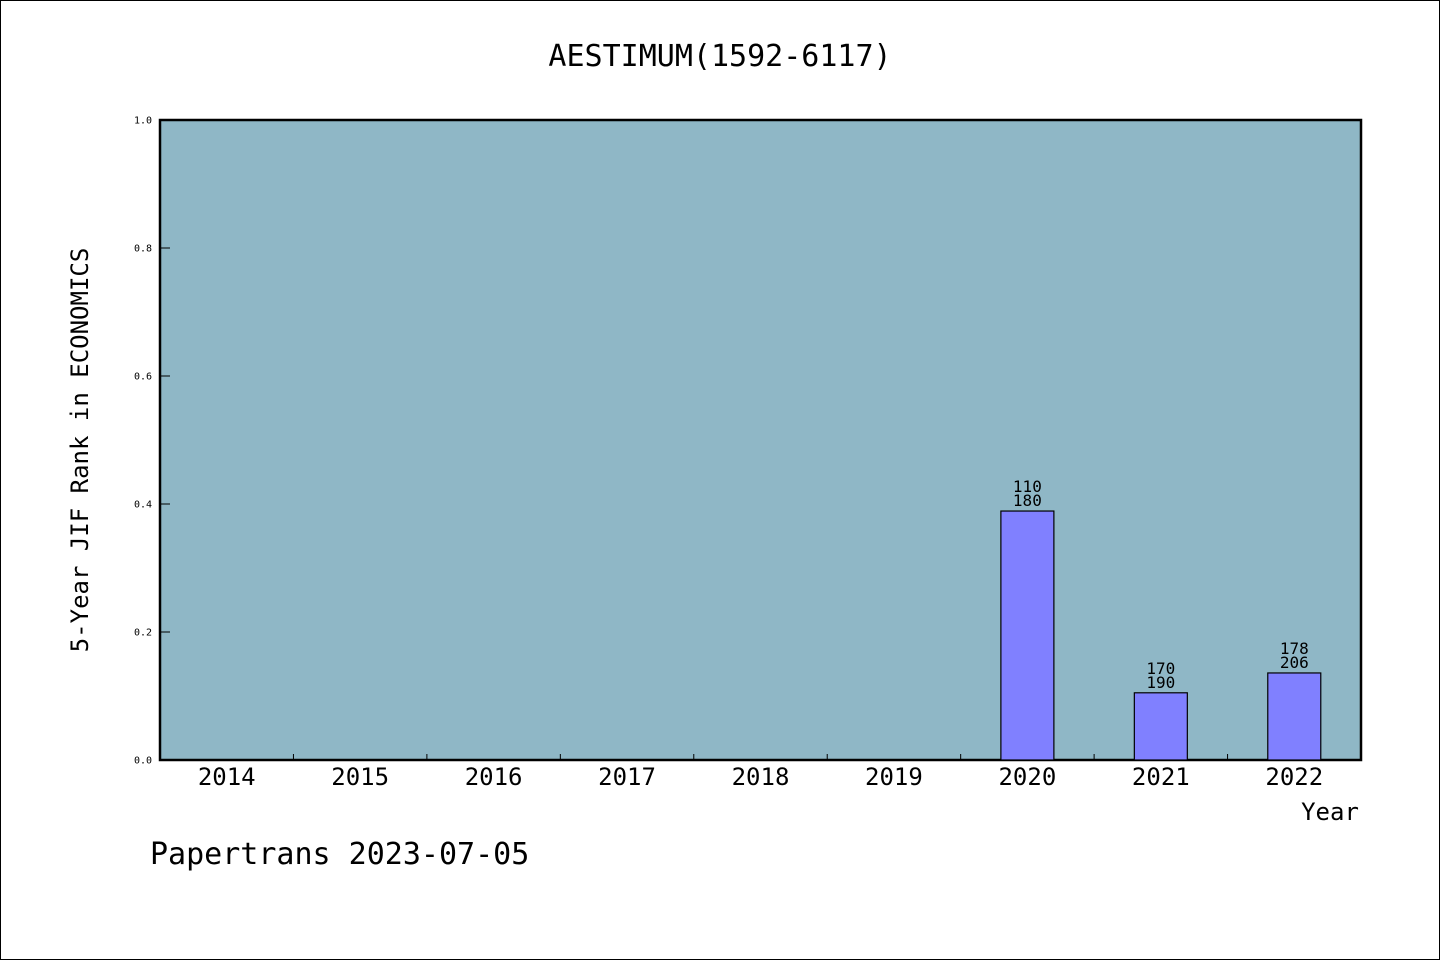 This screenshot has width=1440, height=960. Describe the element at coordinates (143, 121) in the screenshot. I see `y-tick-label: 1.0` at that location.